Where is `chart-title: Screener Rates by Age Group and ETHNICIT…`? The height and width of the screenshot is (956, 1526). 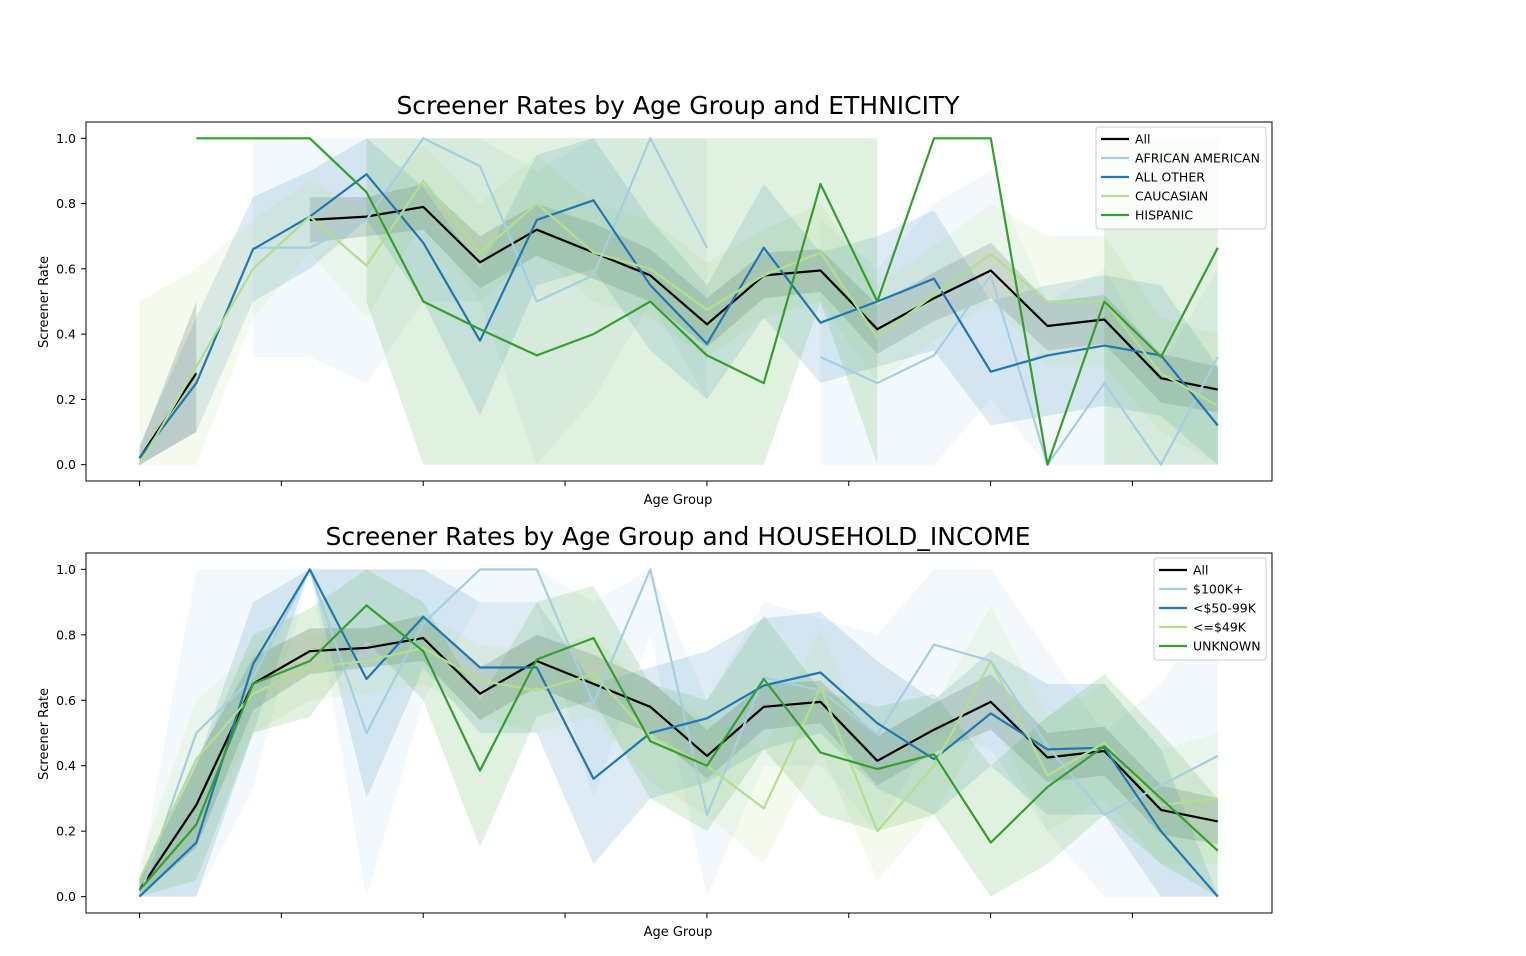 chart-title: Screener Rates by Age Group and ETHNICIT… is located at coordinates (678, 105).